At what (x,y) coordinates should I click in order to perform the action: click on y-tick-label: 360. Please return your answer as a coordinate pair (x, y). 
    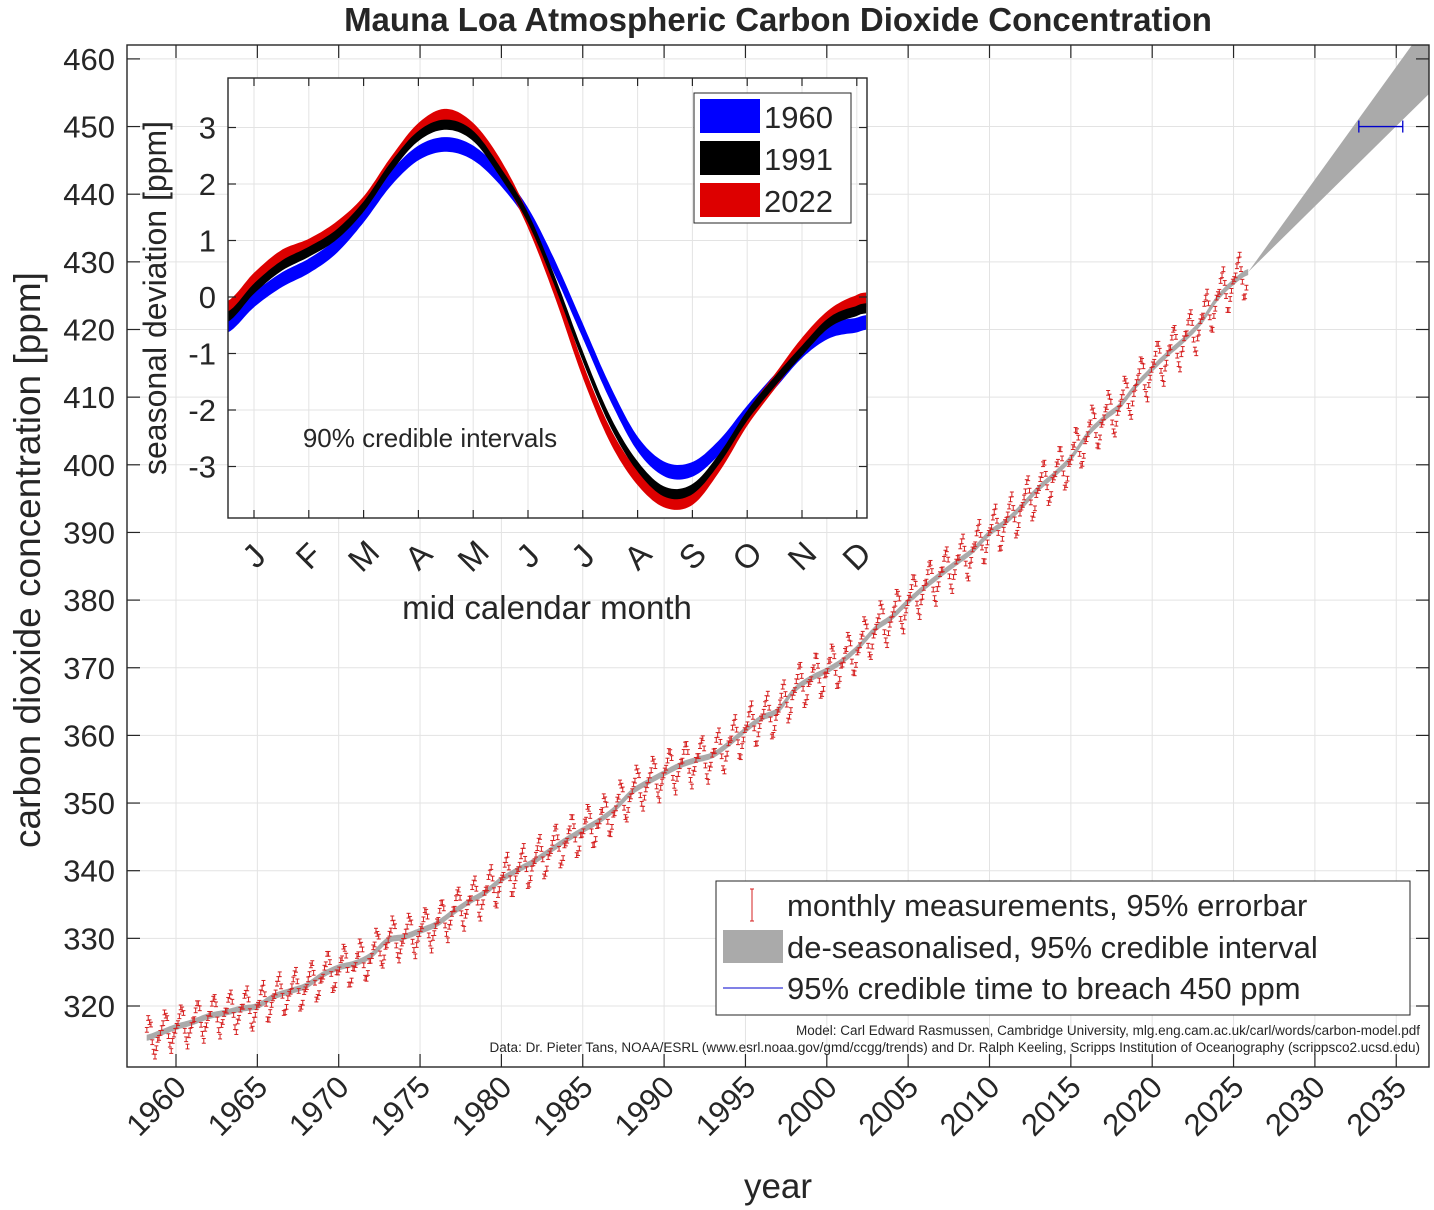
    Looking at the image, I should click on (89, 735).